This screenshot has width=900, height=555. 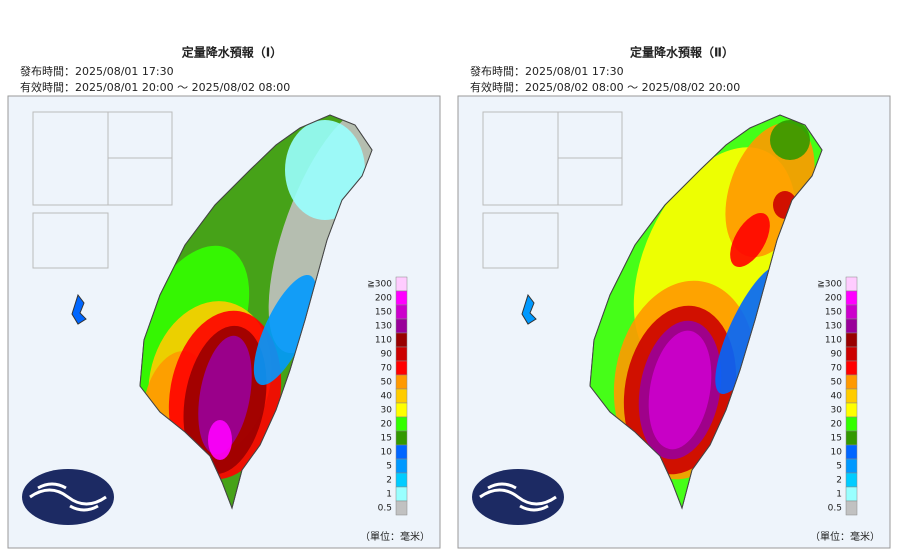 I want to click on panel-title: 定量降水預報（Ⅱ）, so click(x=682, y=52).